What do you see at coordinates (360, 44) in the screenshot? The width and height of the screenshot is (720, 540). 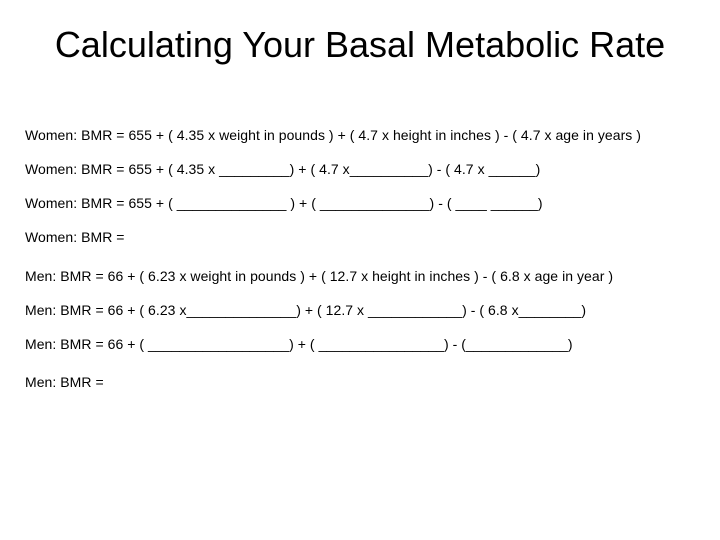 I see `slide-title: Calculating Your Basal Metabolic Rate` at bounding box center [360, 44].